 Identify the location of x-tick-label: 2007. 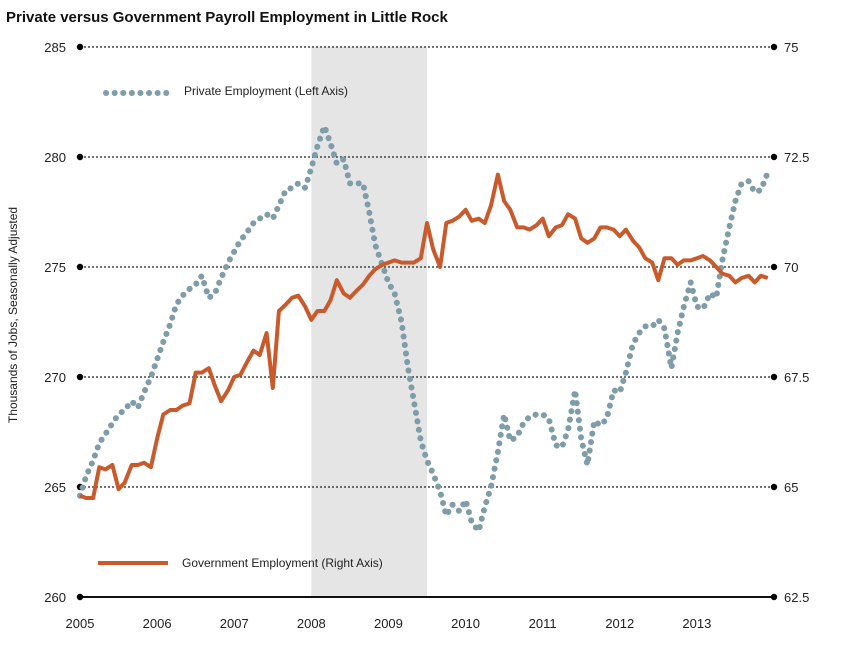
(234, 623).